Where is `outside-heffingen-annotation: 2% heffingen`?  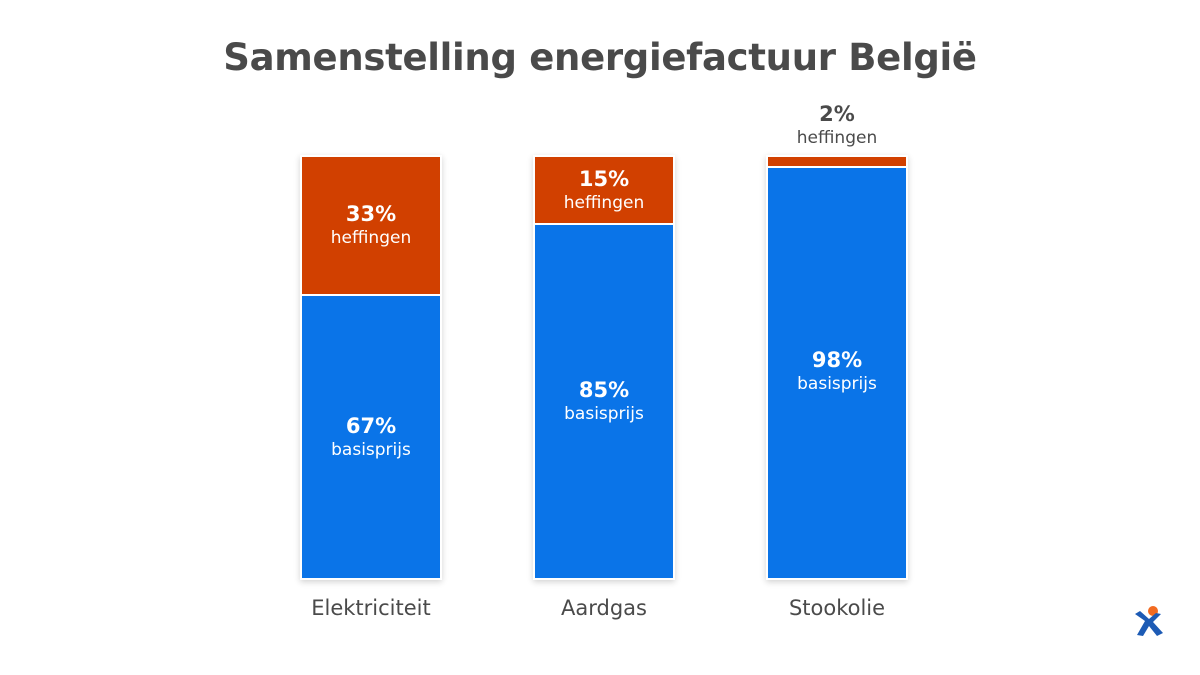
outside-heffingen-annotation: 2% heffingen is located at coordinates (837, 125).